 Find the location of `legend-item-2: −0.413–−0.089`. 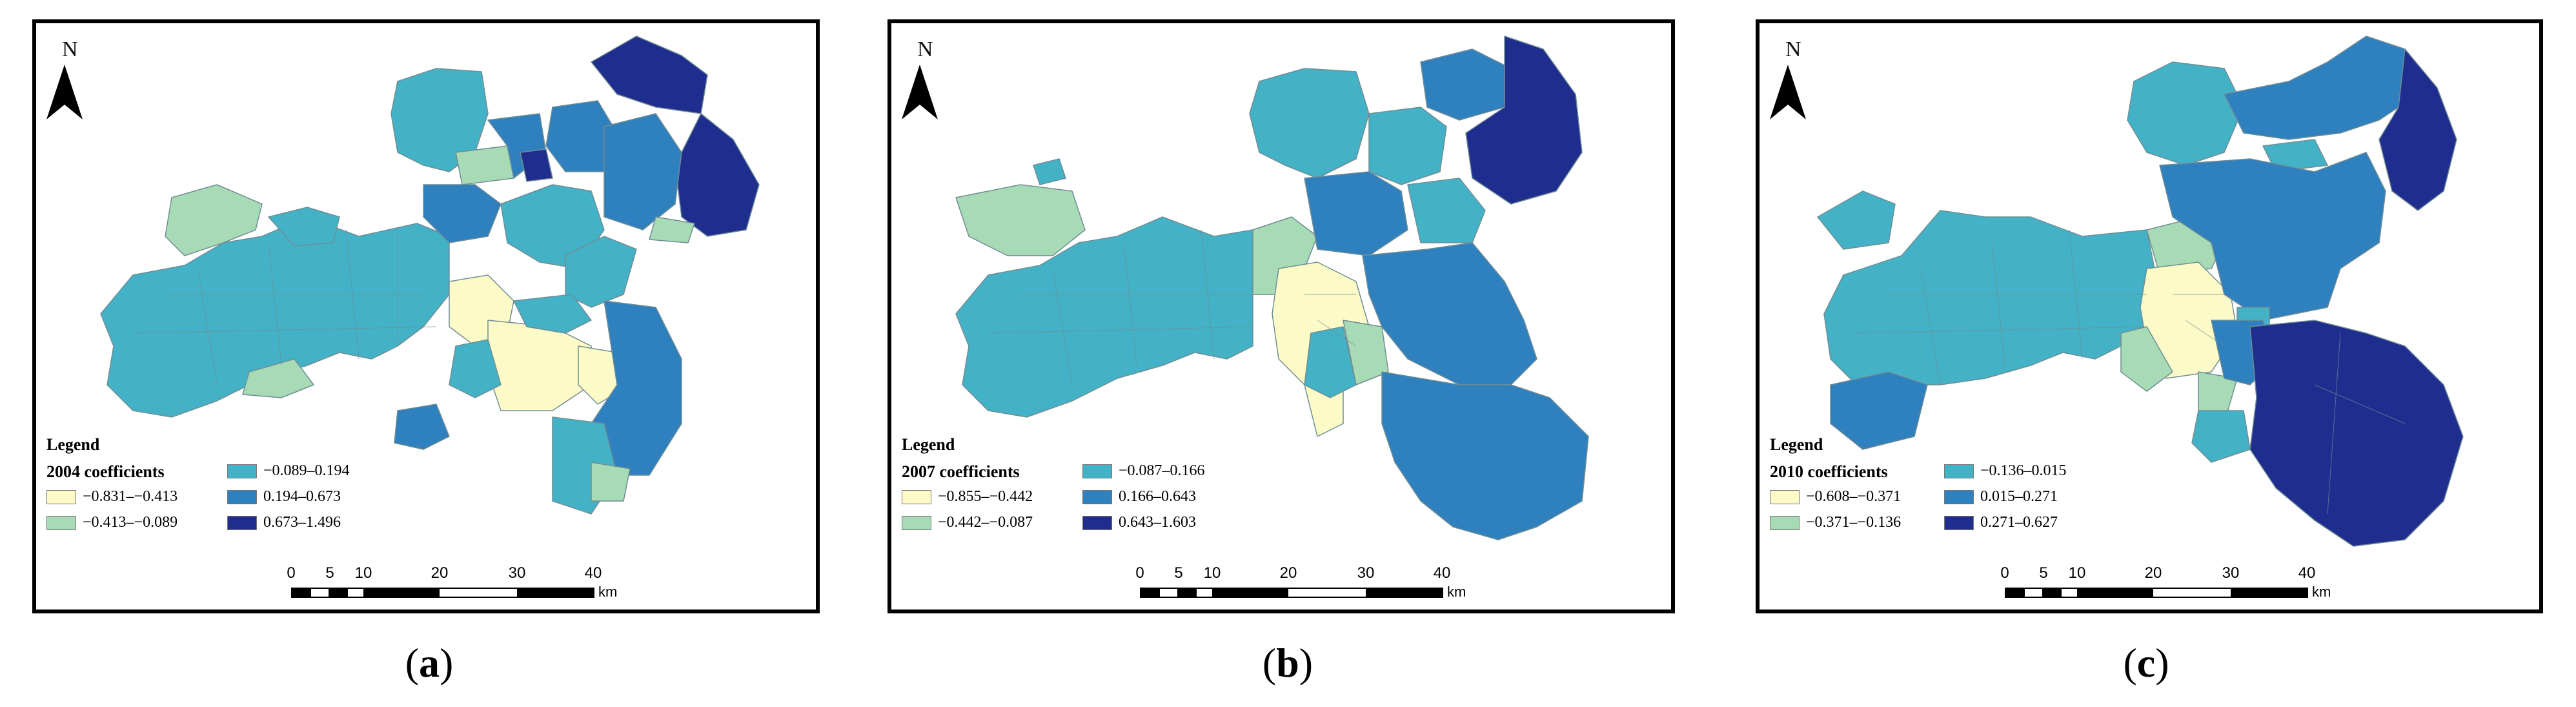

legend-item-2: −0.413–−0.089 is located at coordinates (111, 522).